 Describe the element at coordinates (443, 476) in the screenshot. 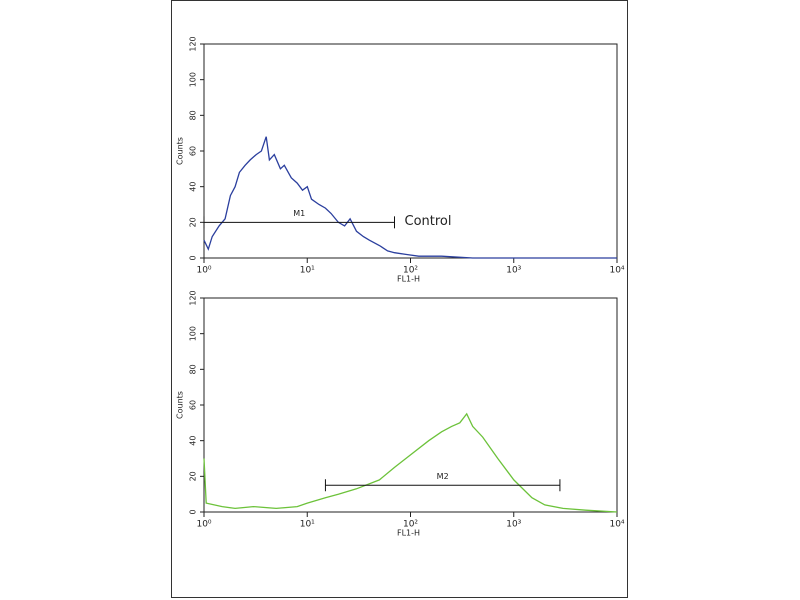

I see `marker-label: M2` at that location.